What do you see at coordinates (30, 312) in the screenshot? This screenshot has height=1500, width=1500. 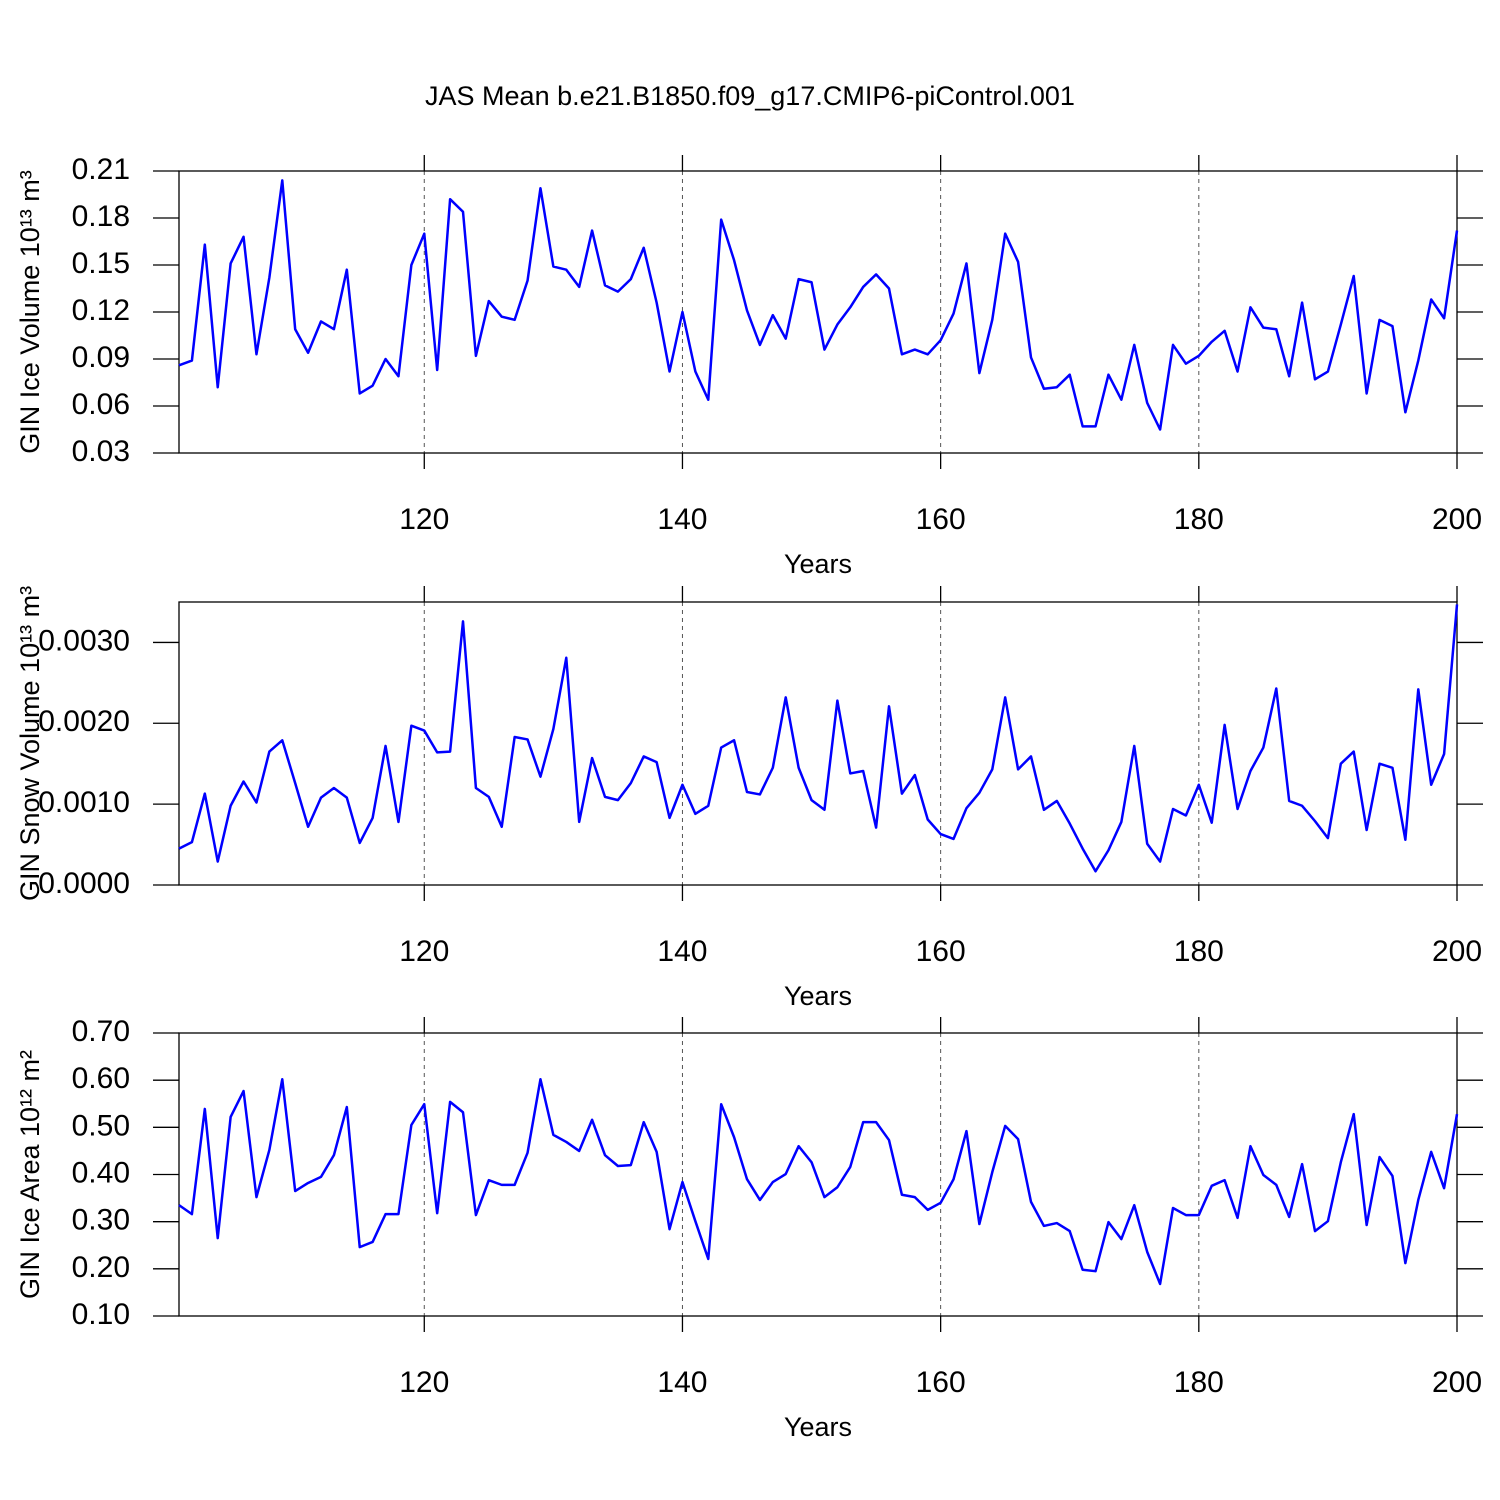 I see `y-axis-label: GIN Ice Volume 10¹³ m³` at bounding box center [30, 312].